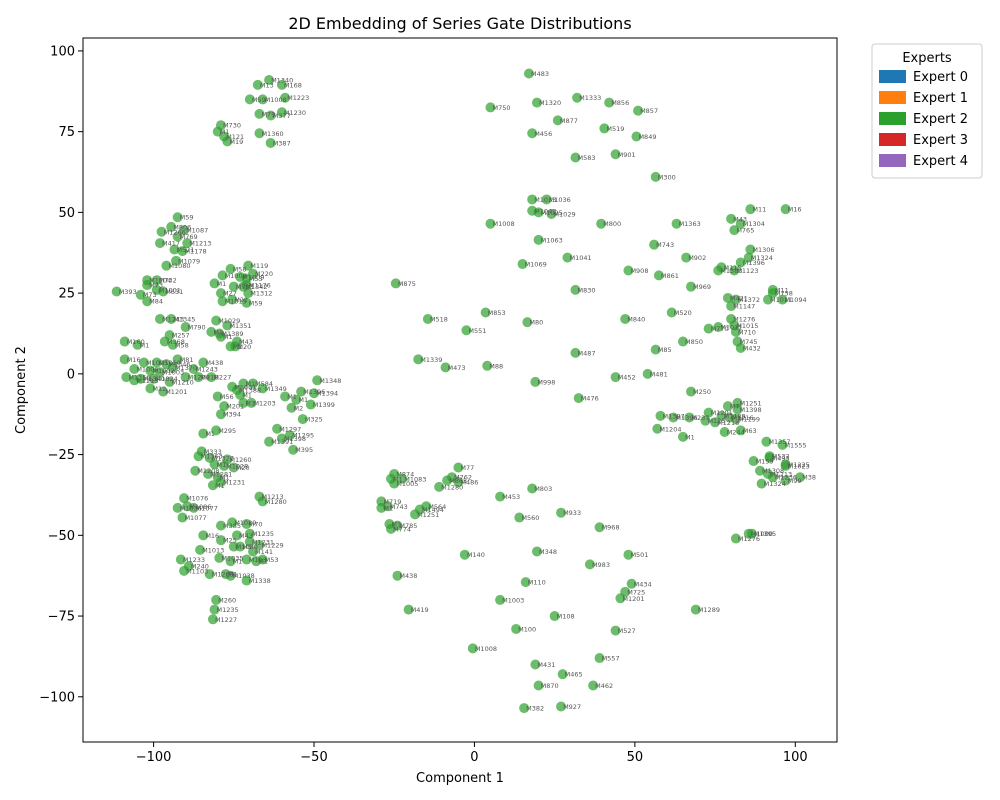 The width and height of the screenshot is (1000, 800). I want to click on legend-title: Experts, so click(927, 58).